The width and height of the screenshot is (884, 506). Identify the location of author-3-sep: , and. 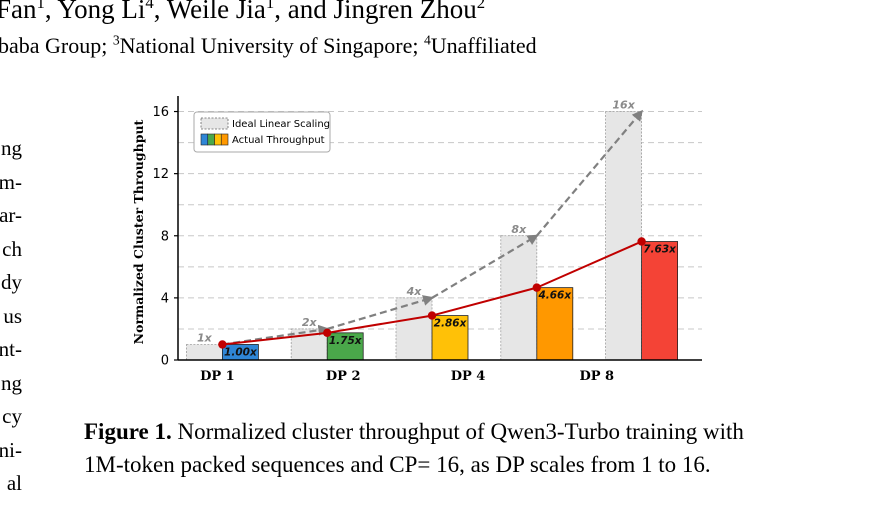
(304, 12).